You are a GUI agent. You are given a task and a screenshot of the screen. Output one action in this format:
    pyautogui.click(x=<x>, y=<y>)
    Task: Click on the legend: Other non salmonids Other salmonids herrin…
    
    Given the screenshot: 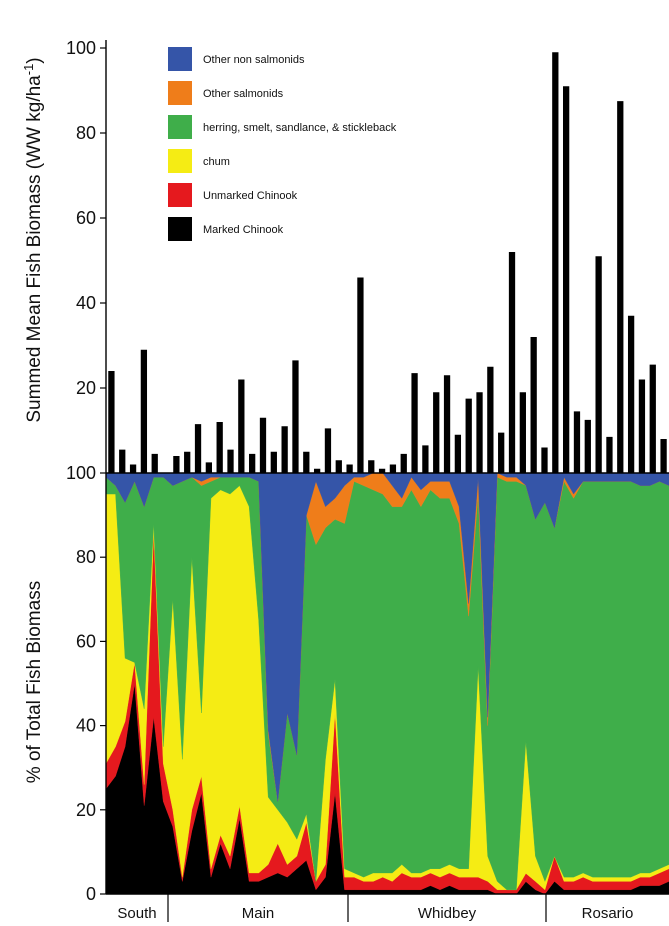 What is the action you would take?
    pyautogui.click(x=282, y=144)
    